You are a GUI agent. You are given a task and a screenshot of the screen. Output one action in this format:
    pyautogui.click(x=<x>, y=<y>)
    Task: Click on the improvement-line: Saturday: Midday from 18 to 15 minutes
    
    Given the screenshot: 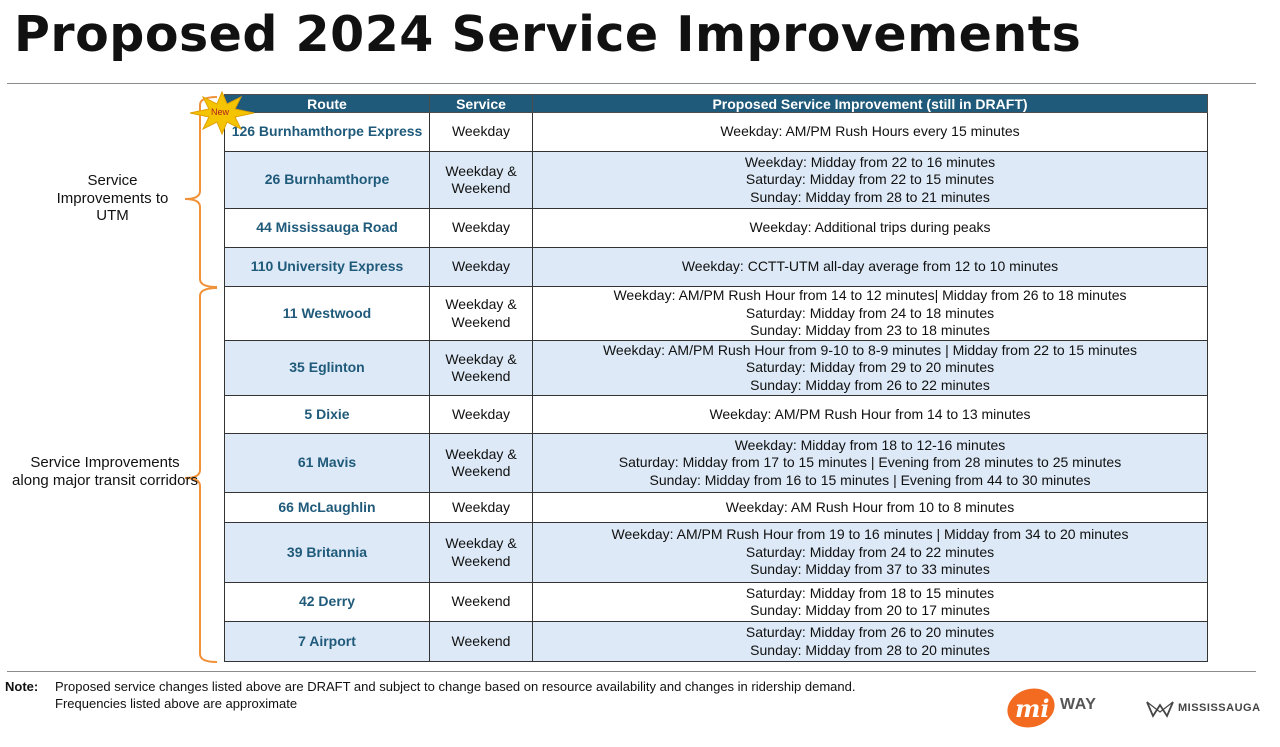 What is the action you would take?
    pyautogui.click(x=870, y=592)
    